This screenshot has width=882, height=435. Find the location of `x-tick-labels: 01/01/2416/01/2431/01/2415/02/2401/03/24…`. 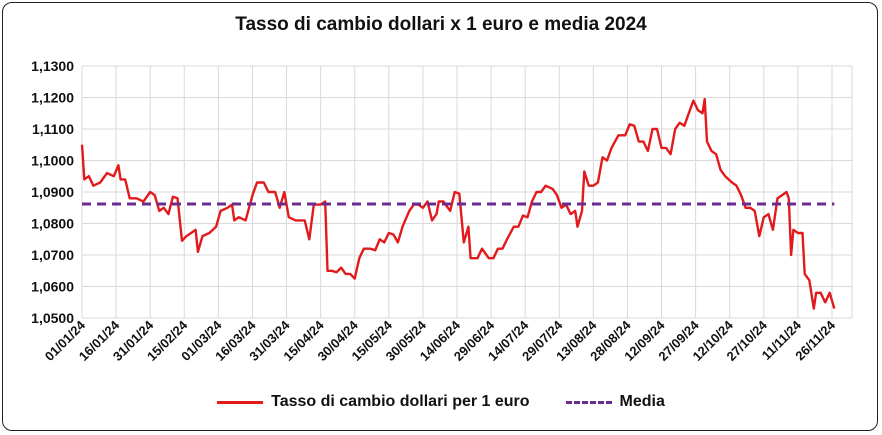

x-tick-labels: 01/01/2416/01/2431/01/2415/02/2401/03/24… is located at coordinates (440, 340).